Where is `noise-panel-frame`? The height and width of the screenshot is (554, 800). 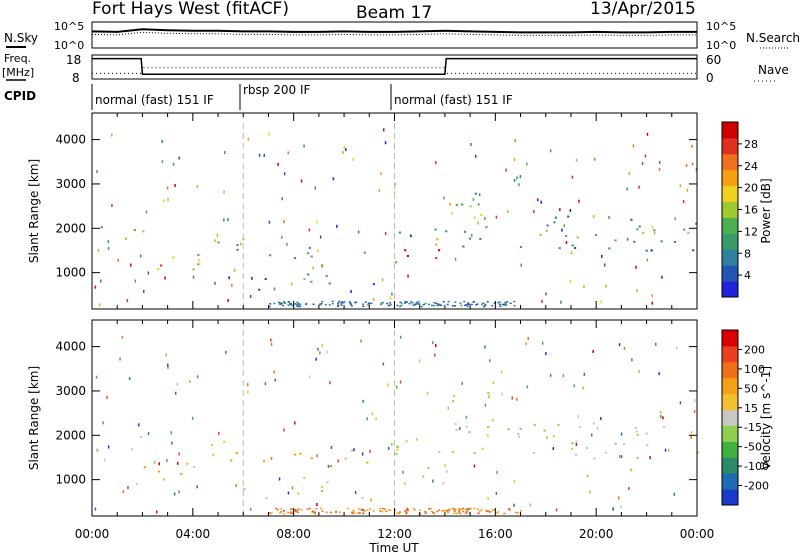
noise-panel-frame is located at coordinates (394, 35).